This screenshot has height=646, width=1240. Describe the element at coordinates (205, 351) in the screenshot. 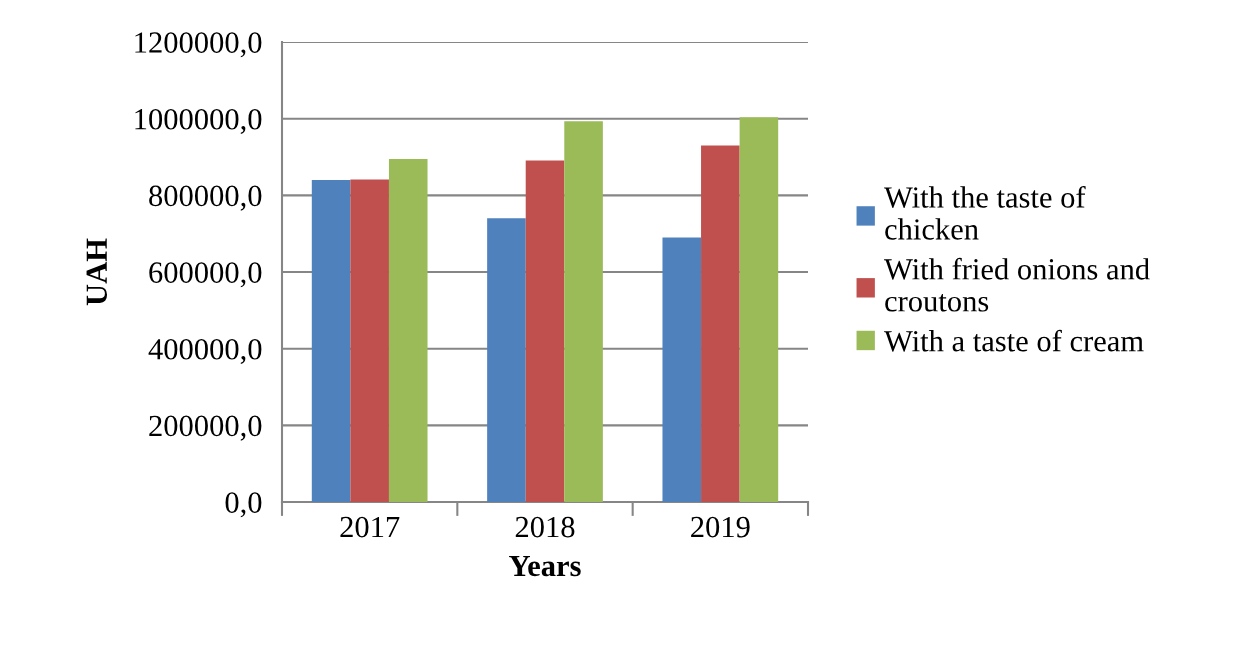

I see `y-tick-label: 400000,0` at that location.